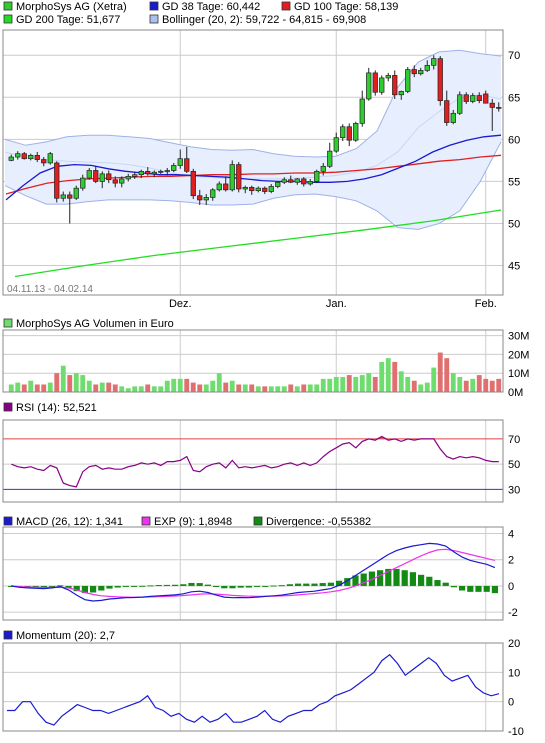  What do you see at coordinates (514, 440) in the screenshot?
I see `y-tick-label: 70` at bounding box center [514, 440].